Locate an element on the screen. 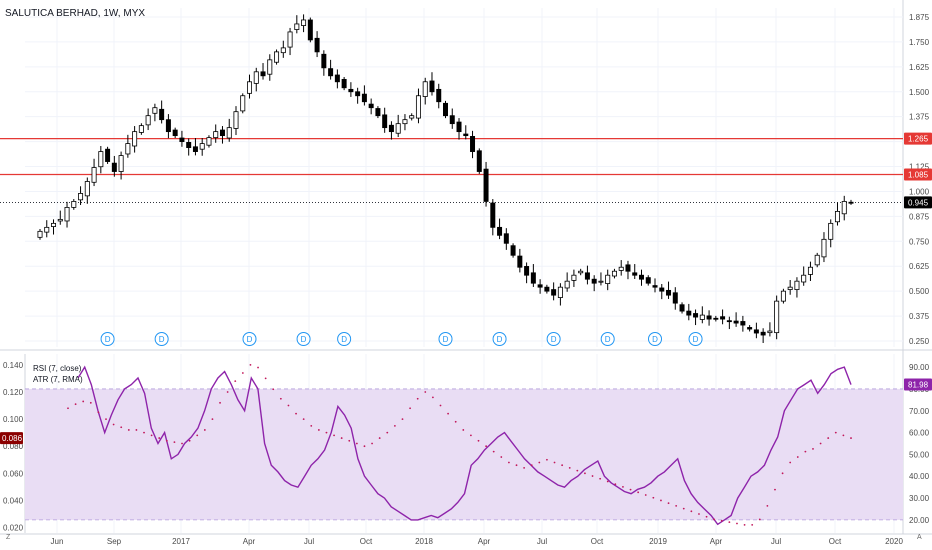 This screenshot has width=932, height=550. rsi-tick-label: 20.00 is located at coordinates (919, 520).